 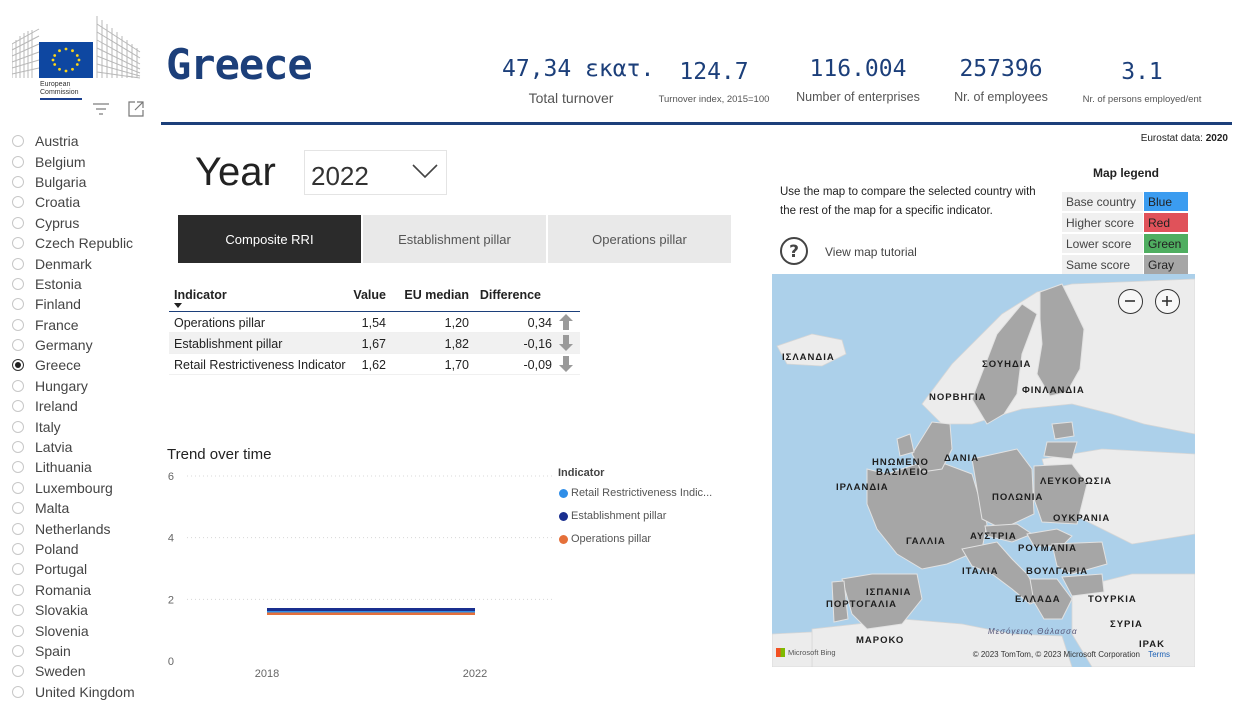 I want to click on legend-item-establishment-pillar: Establishment pillar, so click(x=612, y=516).